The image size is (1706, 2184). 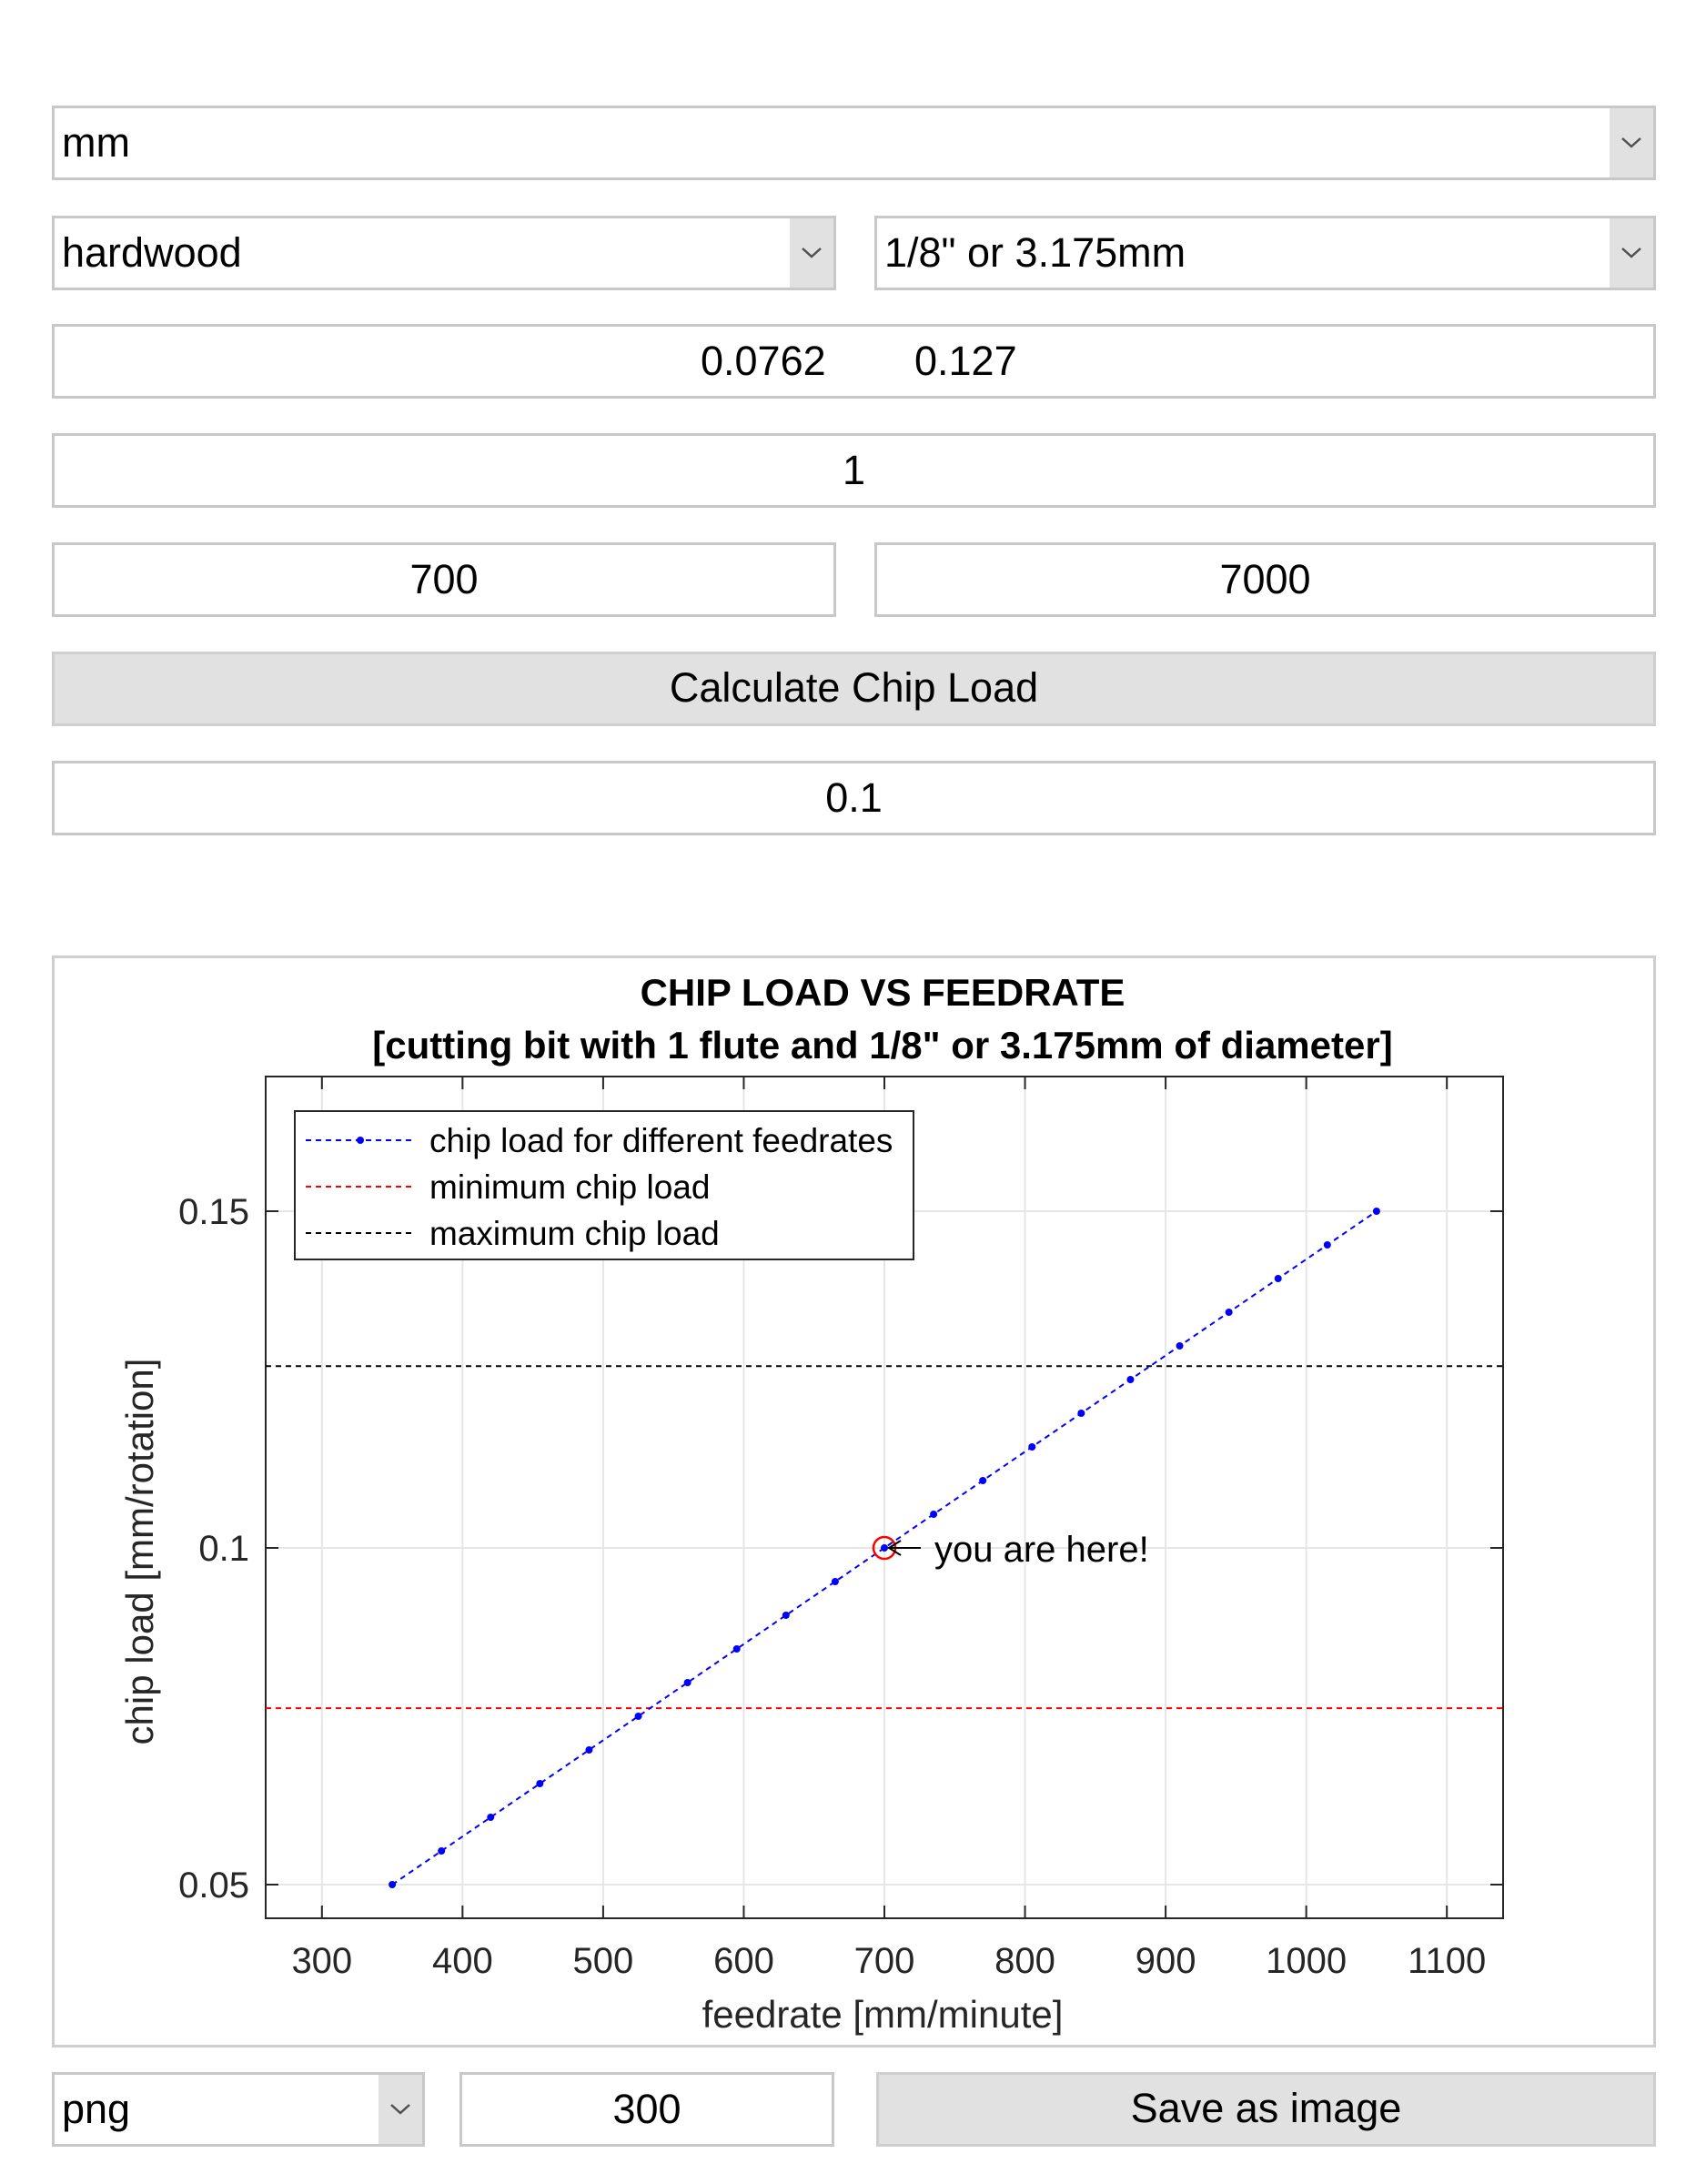 I want to click on rpm-input: 7000, so click(x=1265, y=580).